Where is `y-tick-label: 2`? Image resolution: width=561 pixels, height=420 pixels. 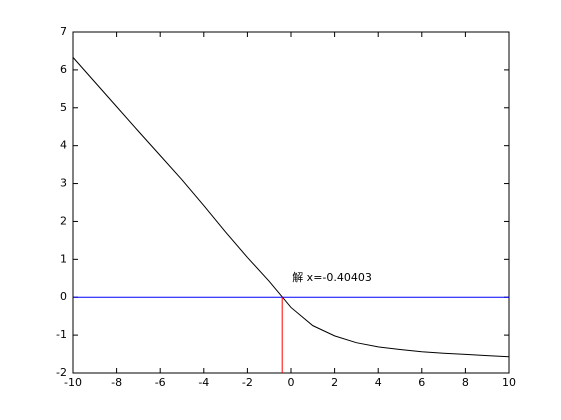 y-tick-label: 2 is located at coordinates (63, 220).